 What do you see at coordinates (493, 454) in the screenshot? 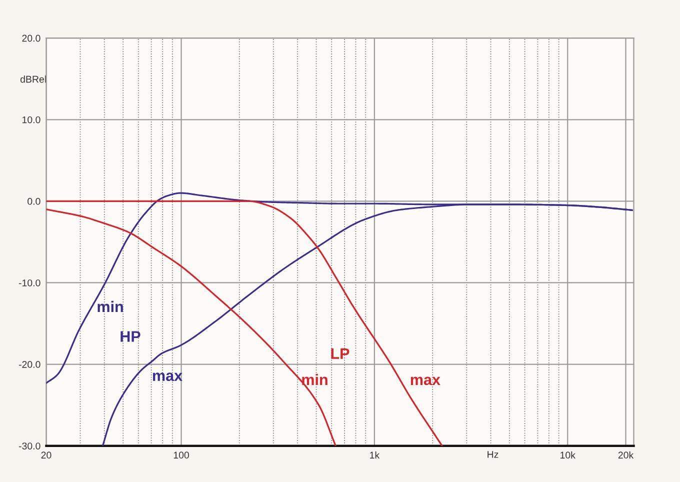
I see `x-axis-title: Hz` at bounding box center [493, 454].